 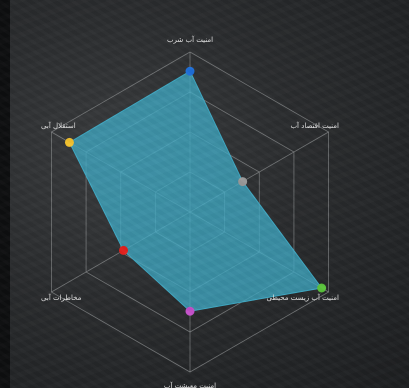 What do you see at coordinates (314, 125) in the screenshot?
I see `axis-label-2: امنیت اقتصاد آب` at bounding box center [314, 125].